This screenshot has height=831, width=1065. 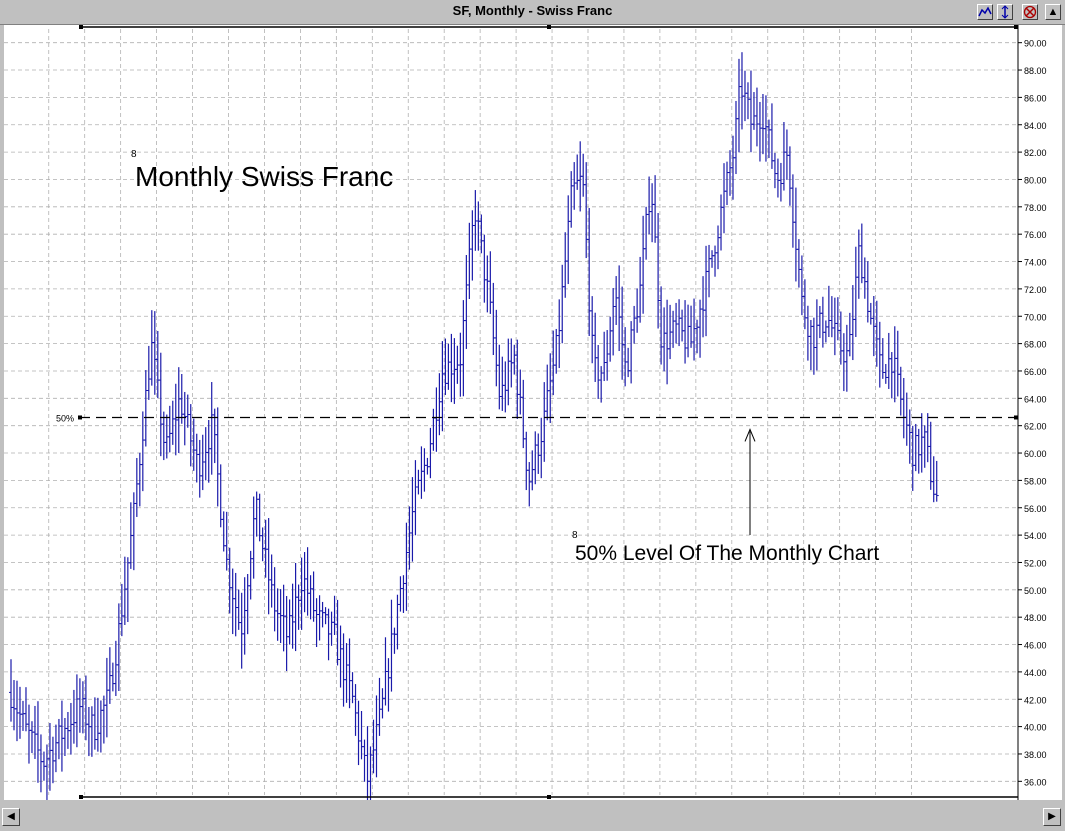 I want to click on y-tick-label: 36.00, so click(x=1035, y=782).